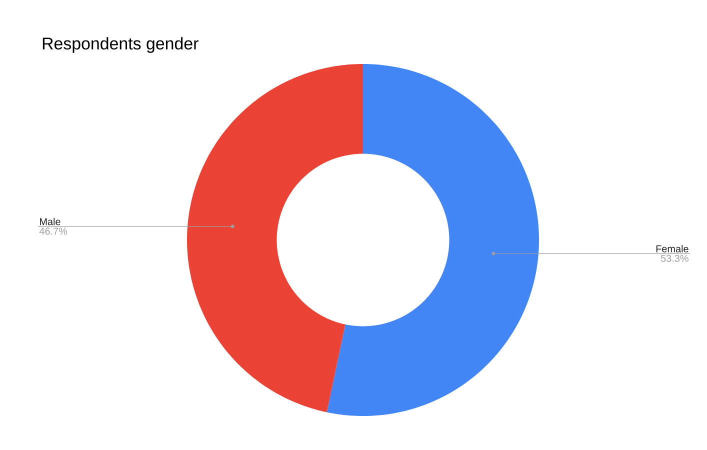  What do you see at coordinates (672, 248) in the screenshot?
I see `slice-label: Female` at bounding box center [672, 248].